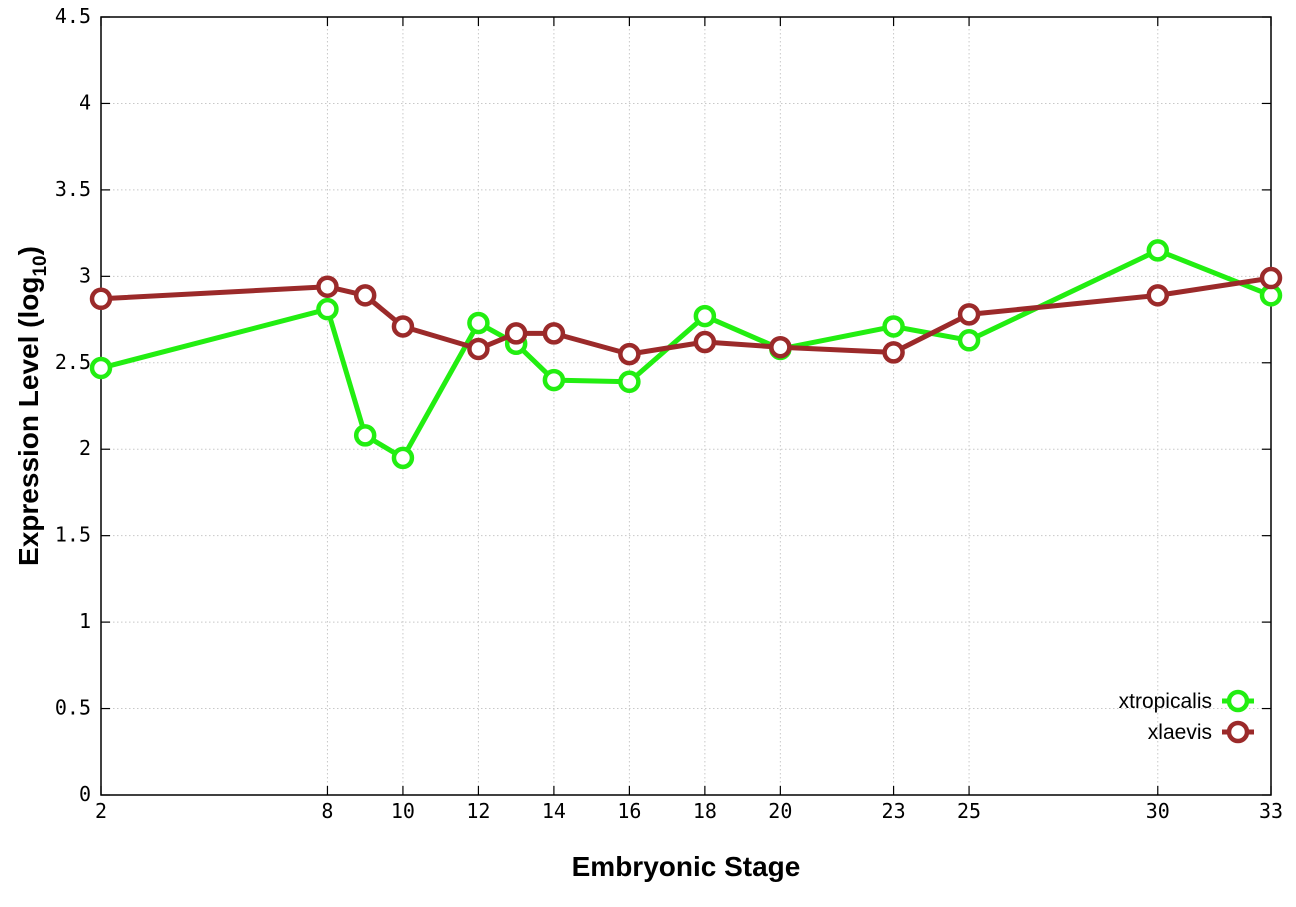  Describe the element at coordinates (1186, 716) in the screenshot. I see `legend: xtropicalis xlaevis` at that location.